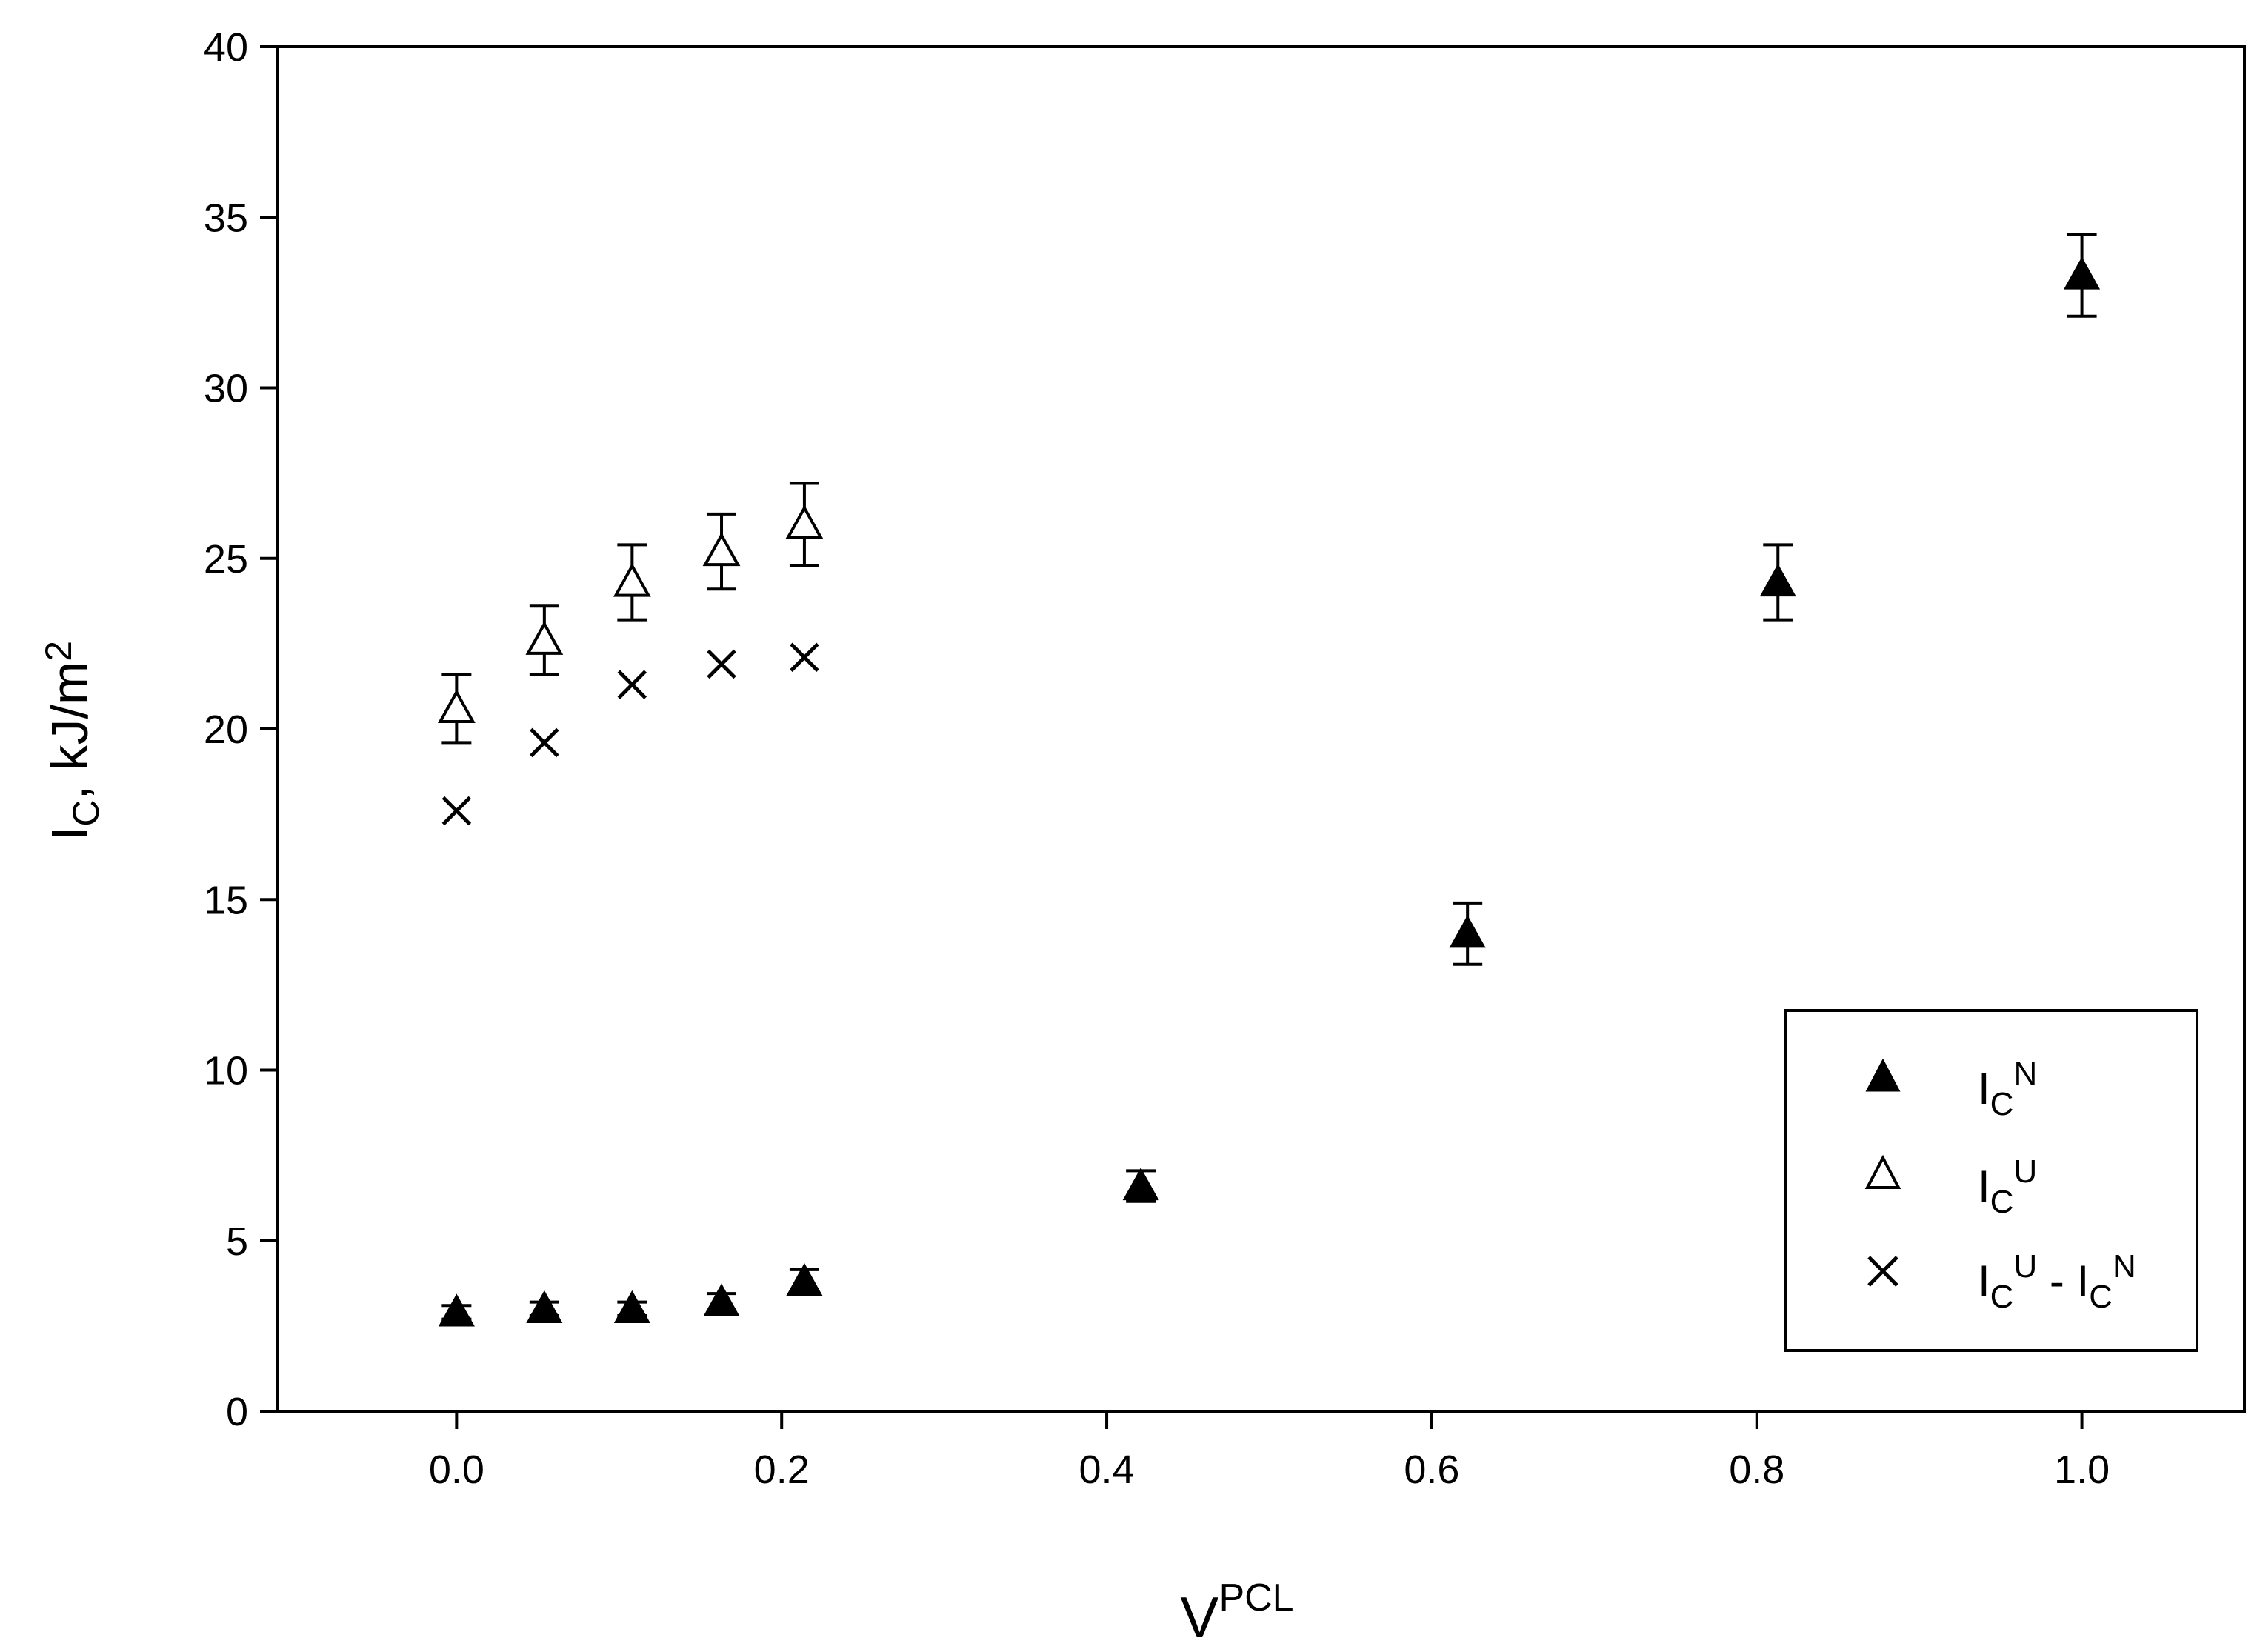 The height and width of the screenshot is (1652, 2257). Describe the element at coordinates (782, 1470) in the screenshot. I see `x-tick-label: 0.2` at that location.